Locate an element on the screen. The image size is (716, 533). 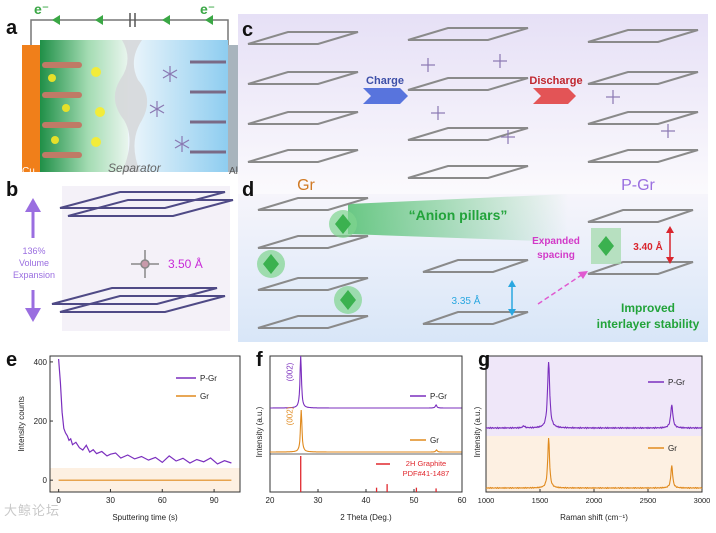
x-axis-label: Raman shift (cm⁻¹) is located at coordinates (594, 517).